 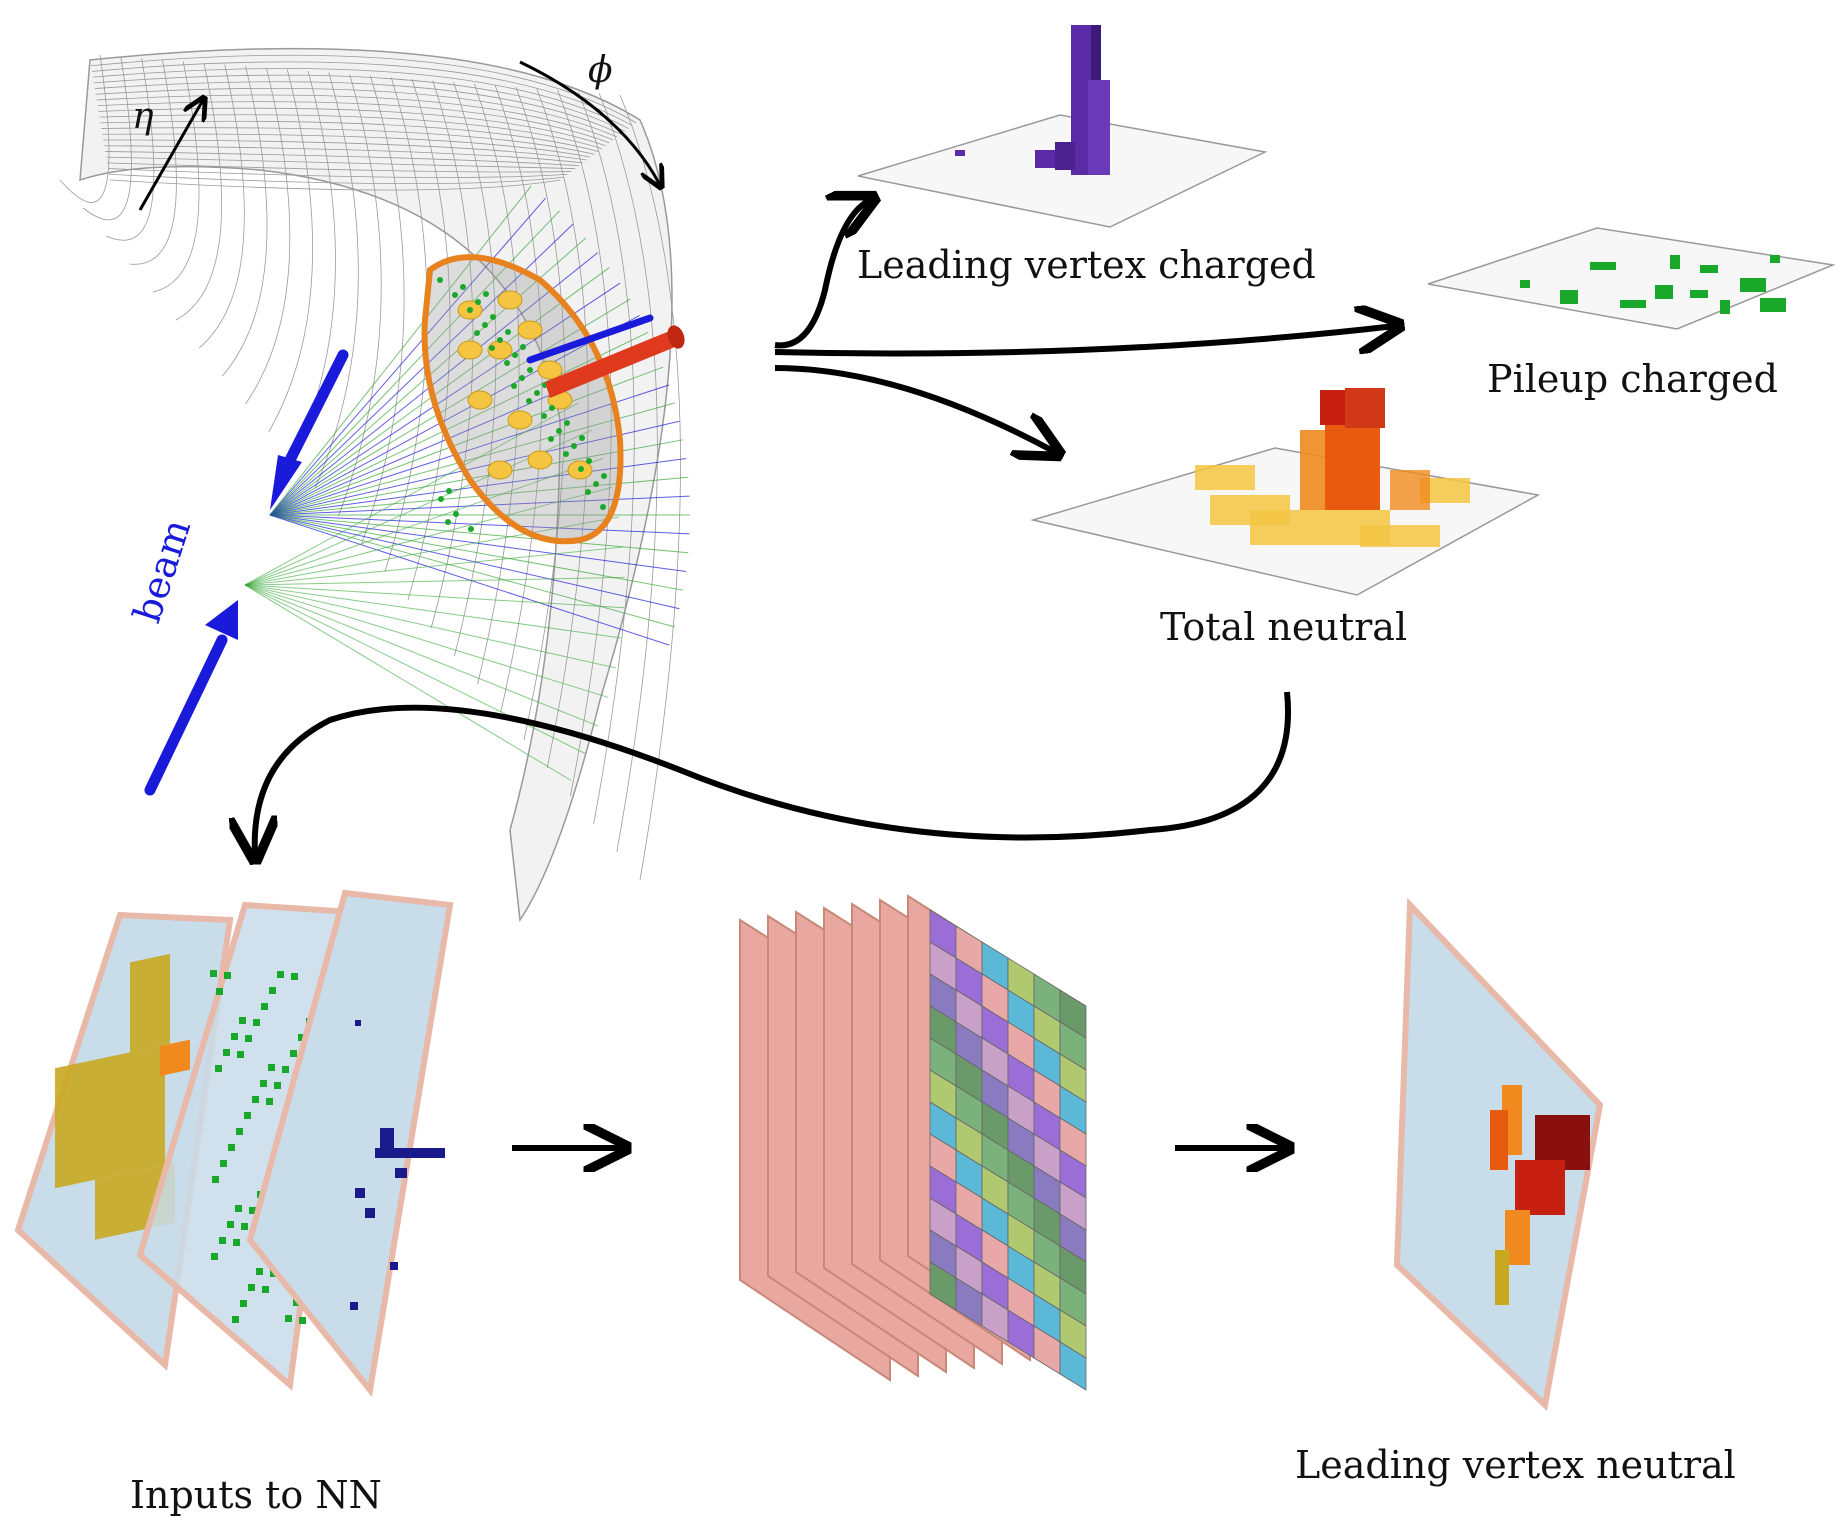 What do you see at coordinates (1062, 126) in the screenshot?
I see `lv-charged-histogram` at bounding box center [1062, 126].